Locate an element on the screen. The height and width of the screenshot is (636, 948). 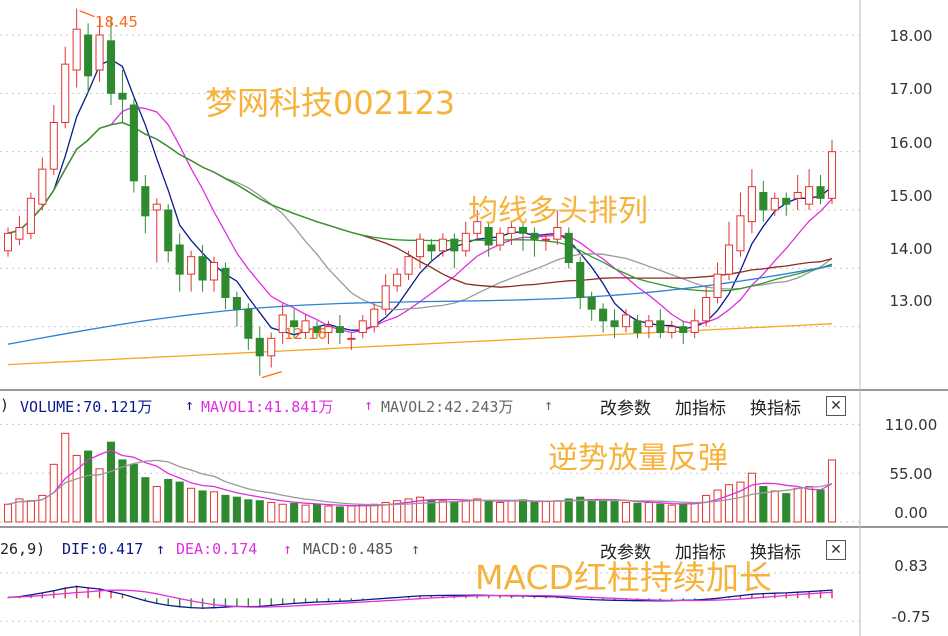
volume-header-prefix: ) is located at coordinates (5, 405).